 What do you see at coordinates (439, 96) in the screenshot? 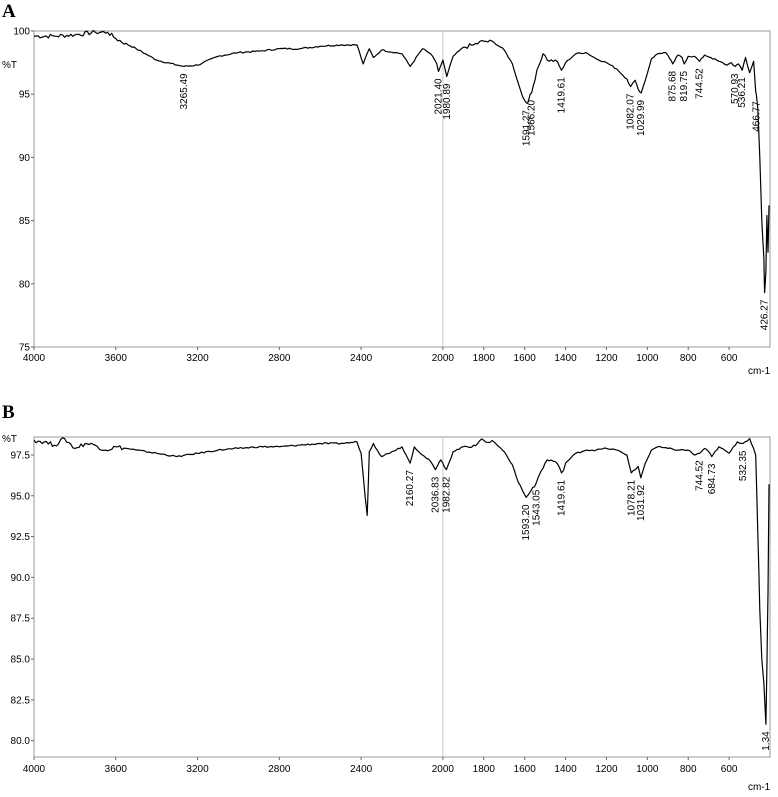
I see `peak-label: 2021.40` at bounding box center [439, 96].